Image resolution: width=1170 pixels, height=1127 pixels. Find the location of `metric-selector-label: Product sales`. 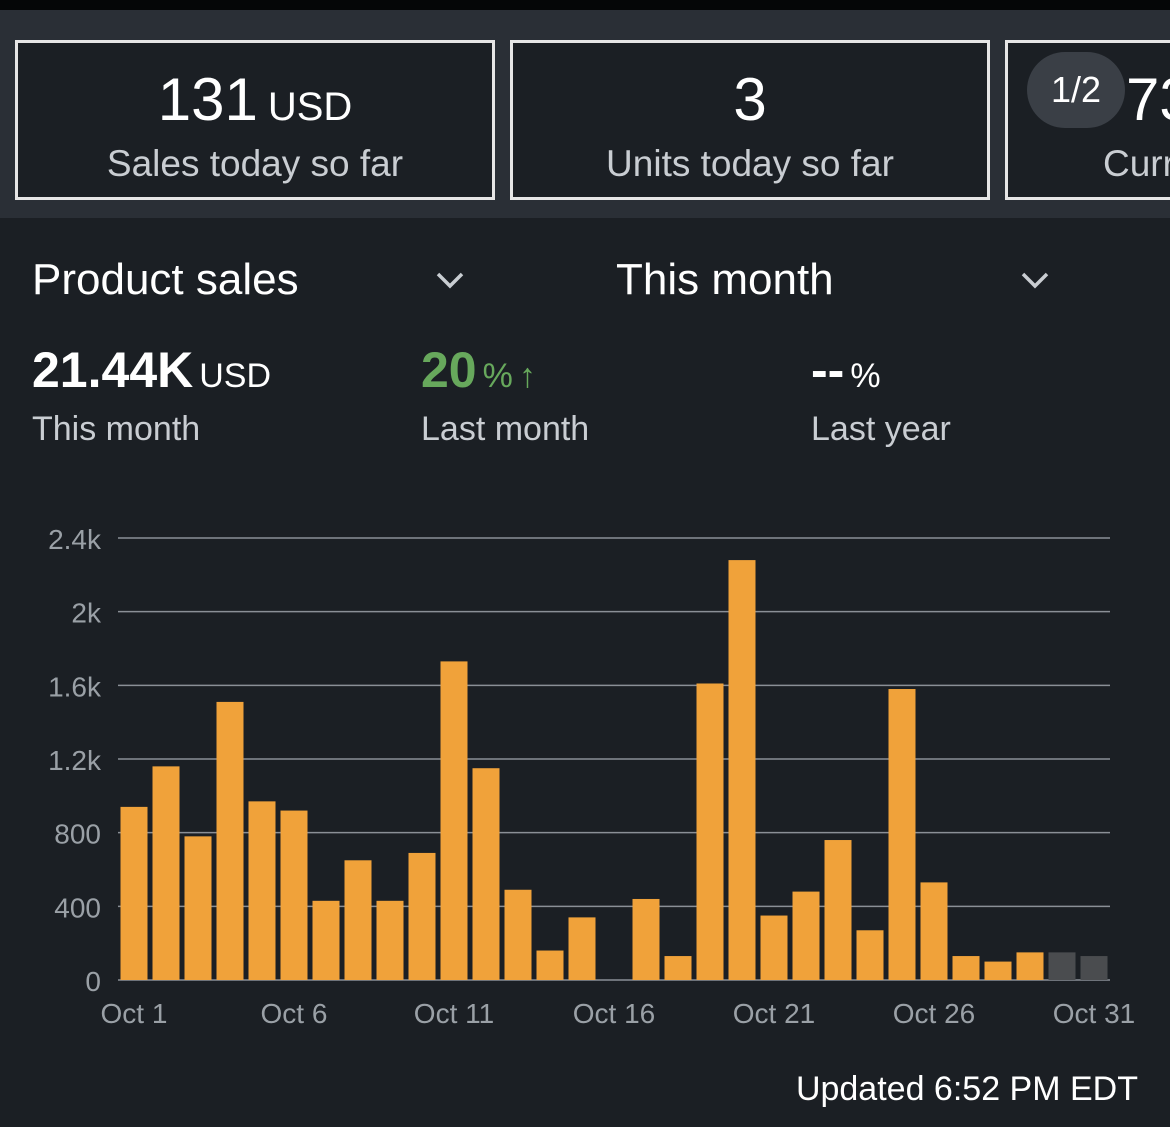

metric-selector-label: Product sales is located at coordinates (165, 279).